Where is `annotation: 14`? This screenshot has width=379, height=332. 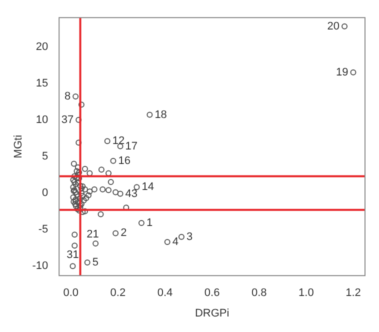 annotation: 14 is located at coordinates (148, 187).